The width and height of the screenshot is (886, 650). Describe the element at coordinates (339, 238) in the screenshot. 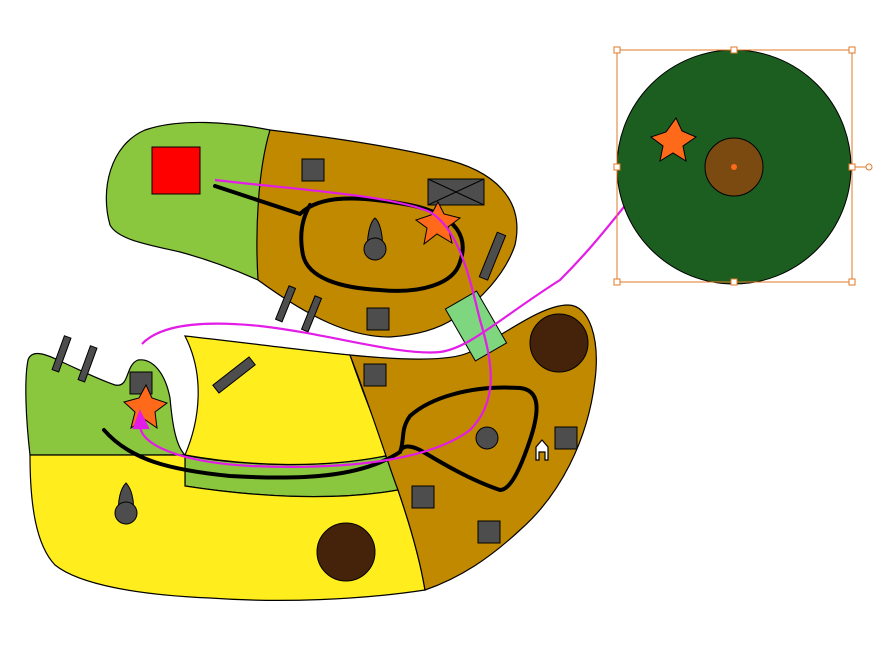

I see `upper-loop-road` at that location.